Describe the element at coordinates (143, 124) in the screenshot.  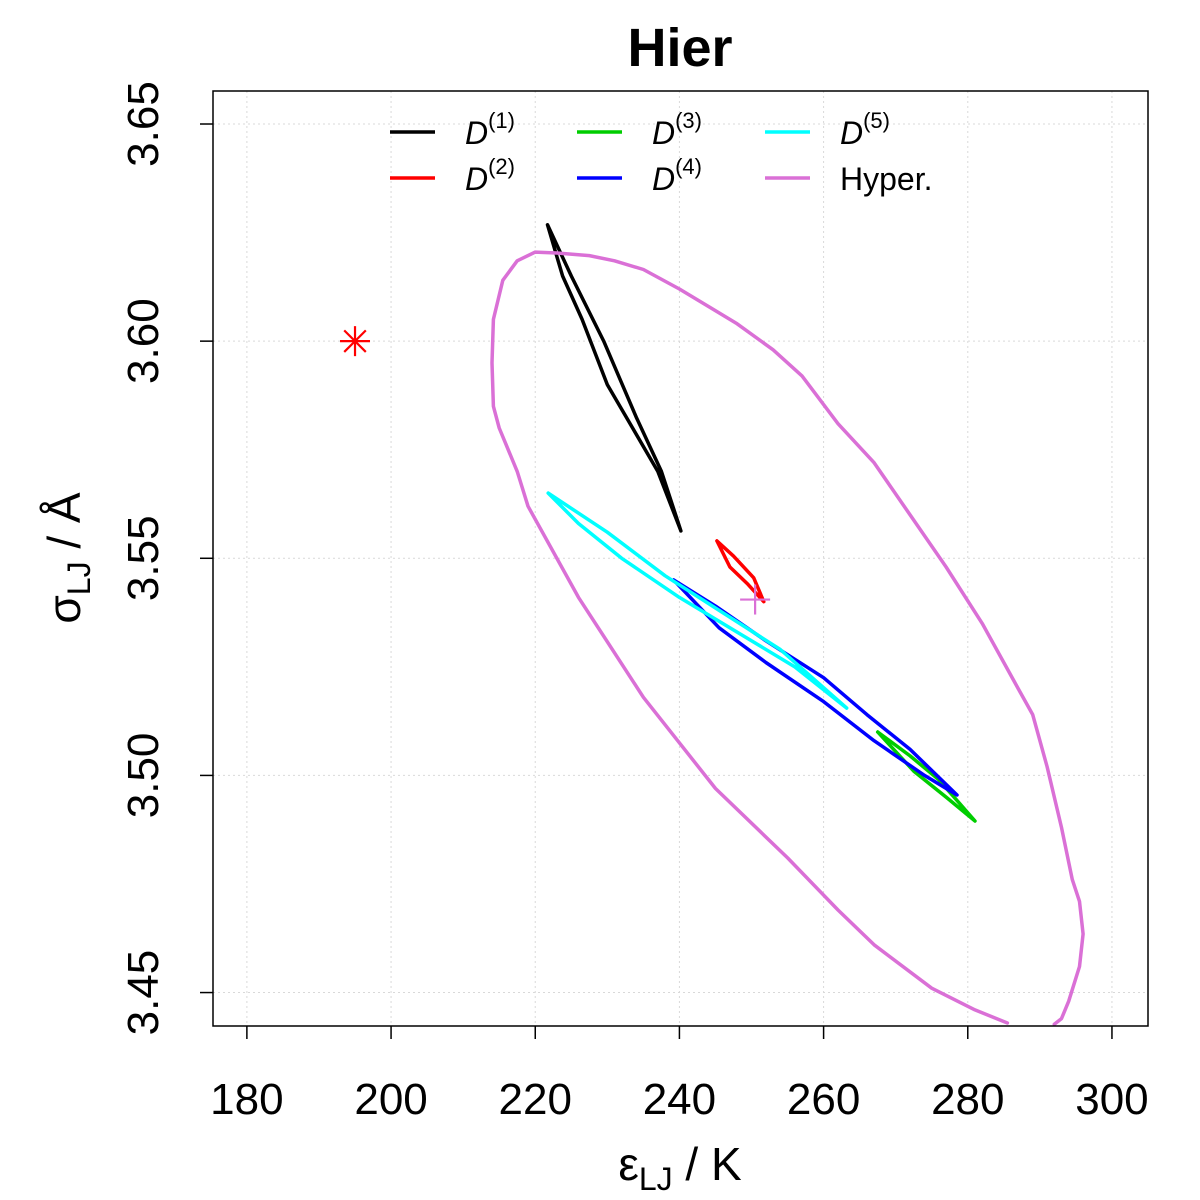
I see `y-tick-label-4: 3.65` at that location.